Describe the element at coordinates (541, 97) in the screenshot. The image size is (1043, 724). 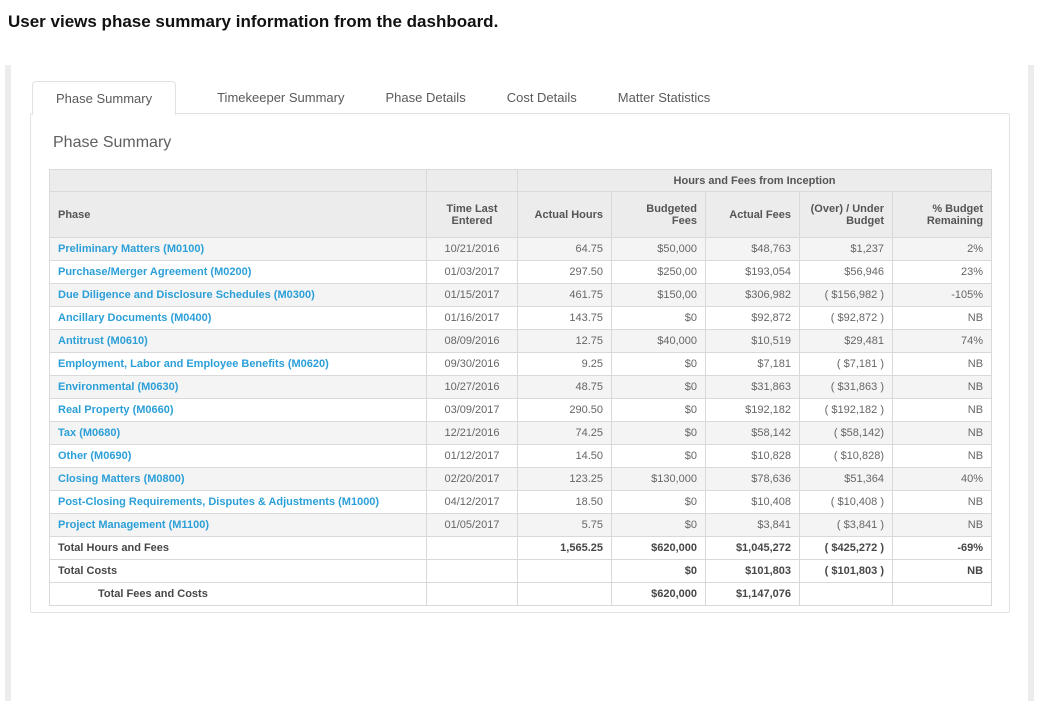
I see `tab-cost-details: Cost Details` at that location.